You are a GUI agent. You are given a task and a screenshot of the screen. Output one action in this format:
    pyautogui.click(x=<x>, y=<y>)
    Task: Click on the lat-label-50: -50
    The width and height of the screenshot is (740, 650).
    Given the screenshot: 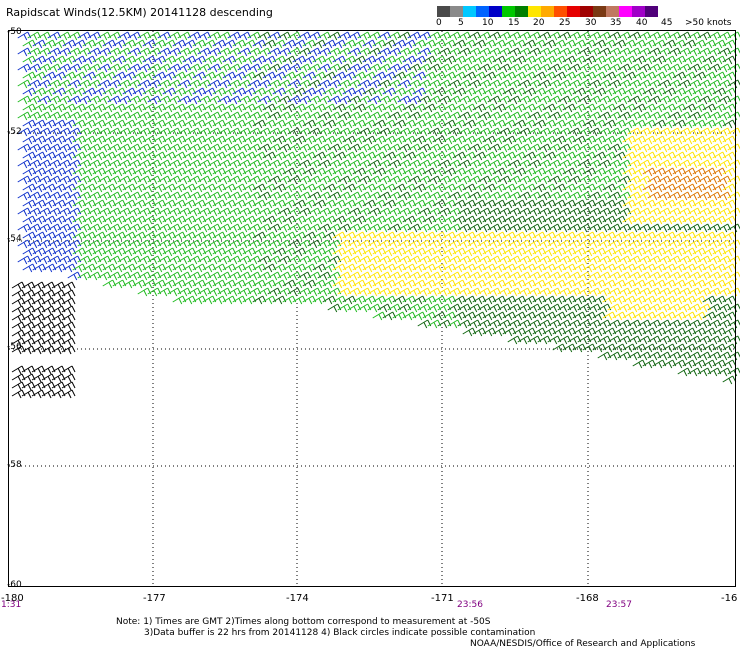 What is the action you would take?
    pyautogui.click(x=14, y=32)
    